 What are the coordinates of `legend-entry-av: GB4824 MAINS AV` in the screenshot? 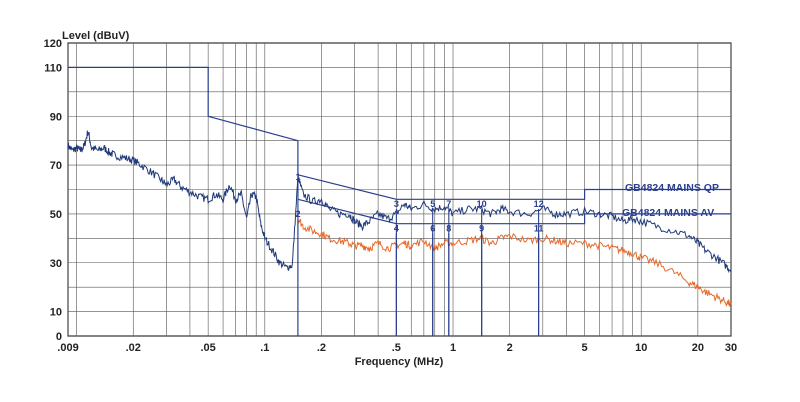 It's located at (668, 213).